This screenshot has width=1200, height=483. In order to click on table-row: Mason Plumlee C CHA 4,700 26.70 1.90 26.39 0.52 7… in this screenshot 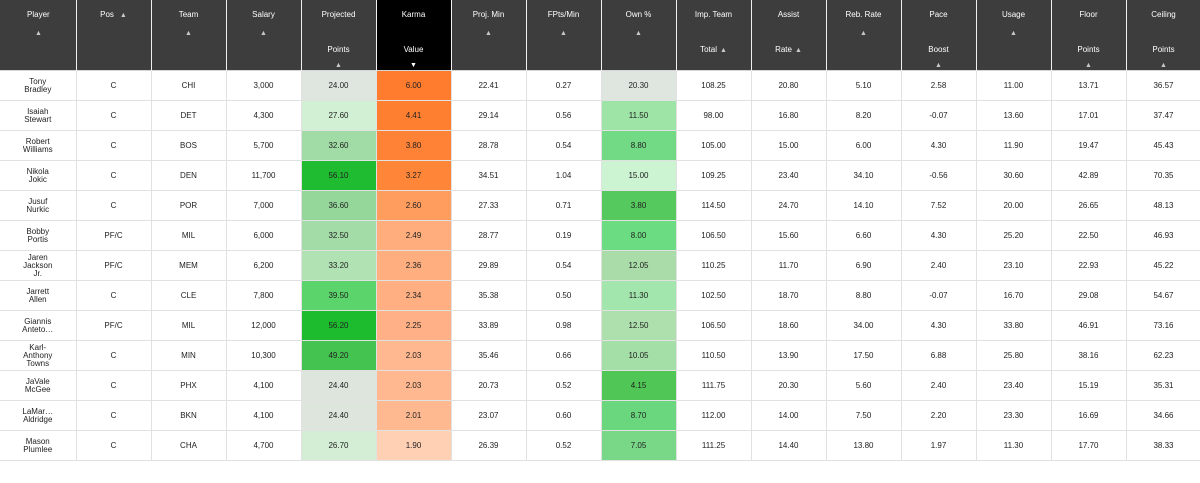, I will do `click(600, 445)`.